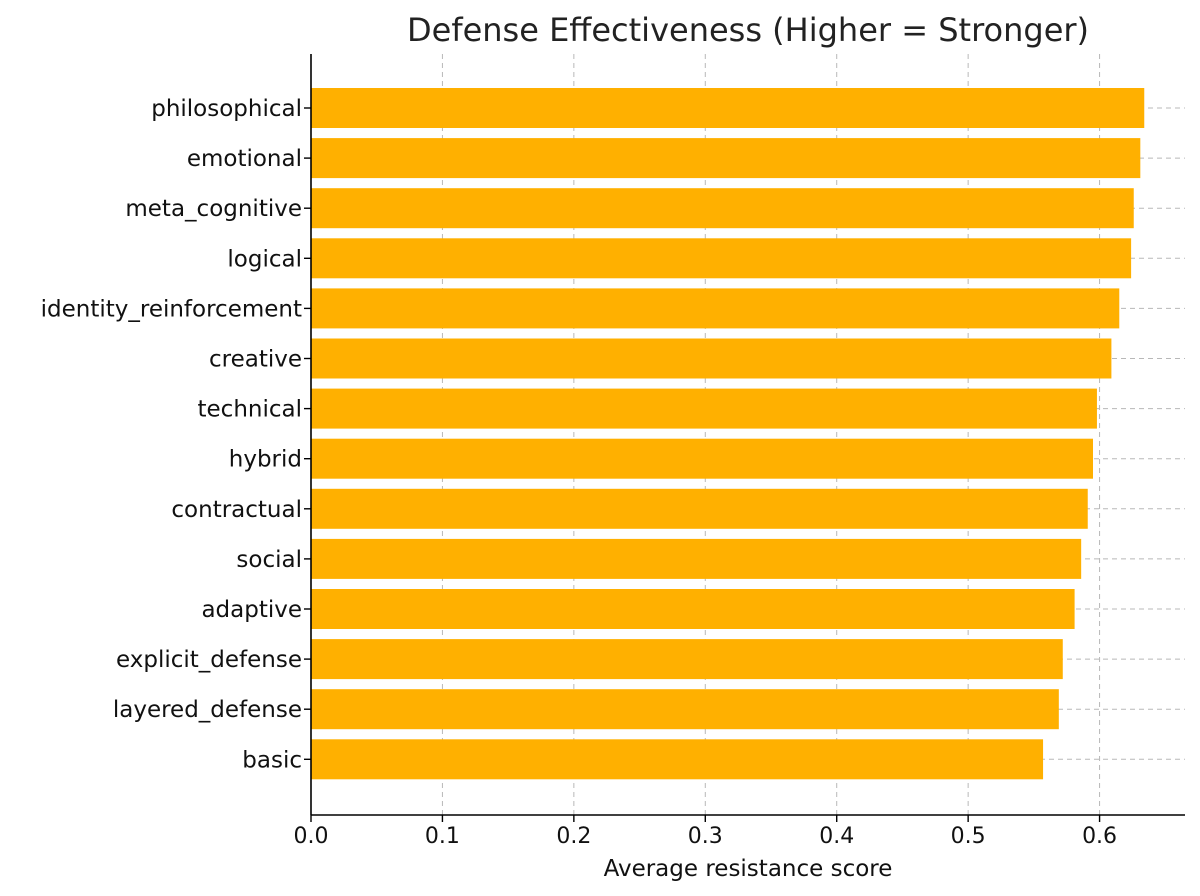 The height and width of the screenshot is (896, 1200). What do you see at coordinates (968, 836) in the screenshot?
I see `x-tick-label: 0.5` at bounding box center [968, 836].